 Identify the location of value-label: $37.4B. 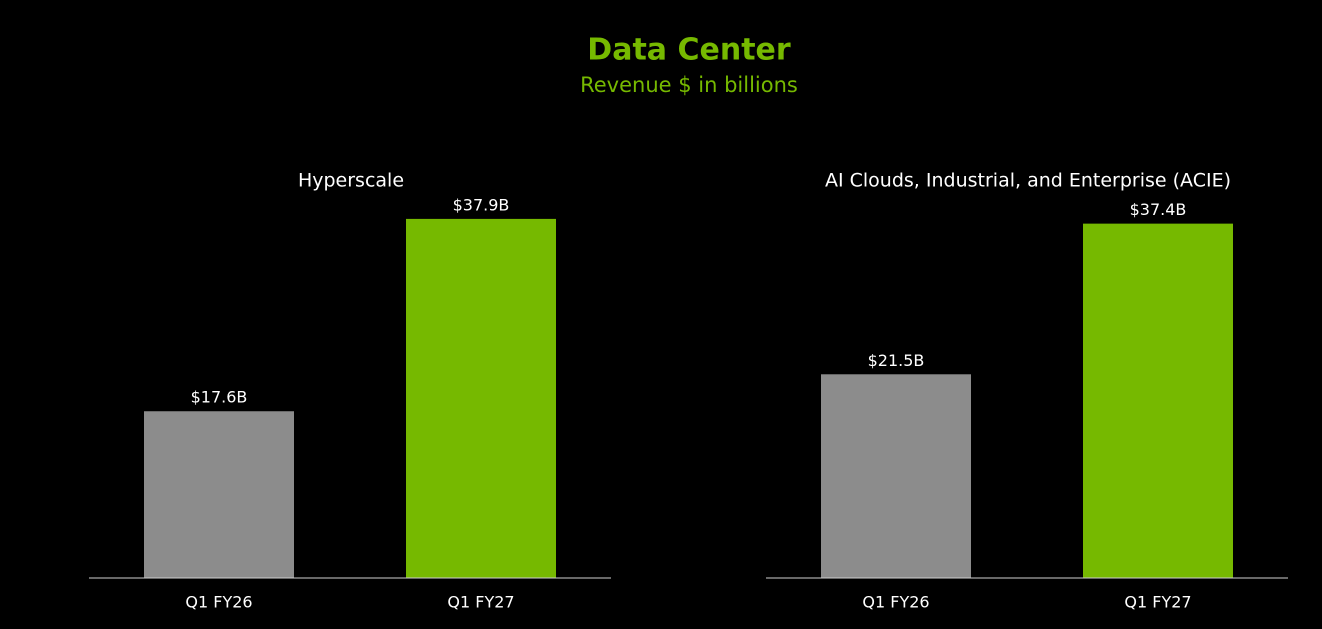
(1158, 209).